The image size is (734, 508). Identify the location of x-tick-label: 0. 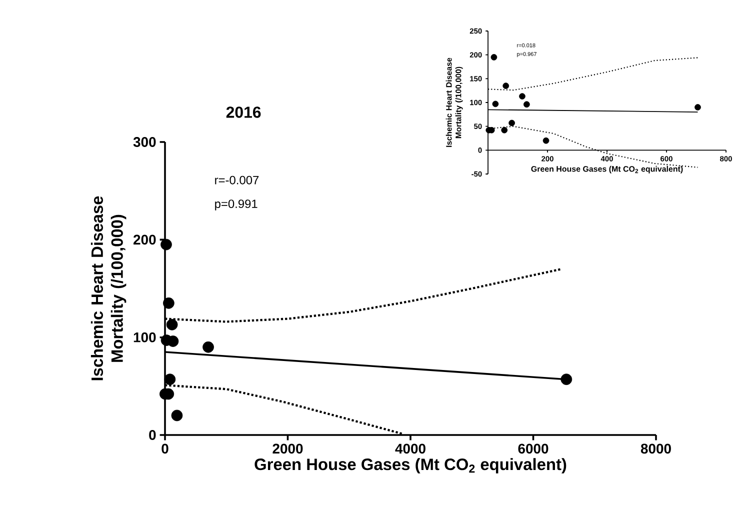
(165, 449).